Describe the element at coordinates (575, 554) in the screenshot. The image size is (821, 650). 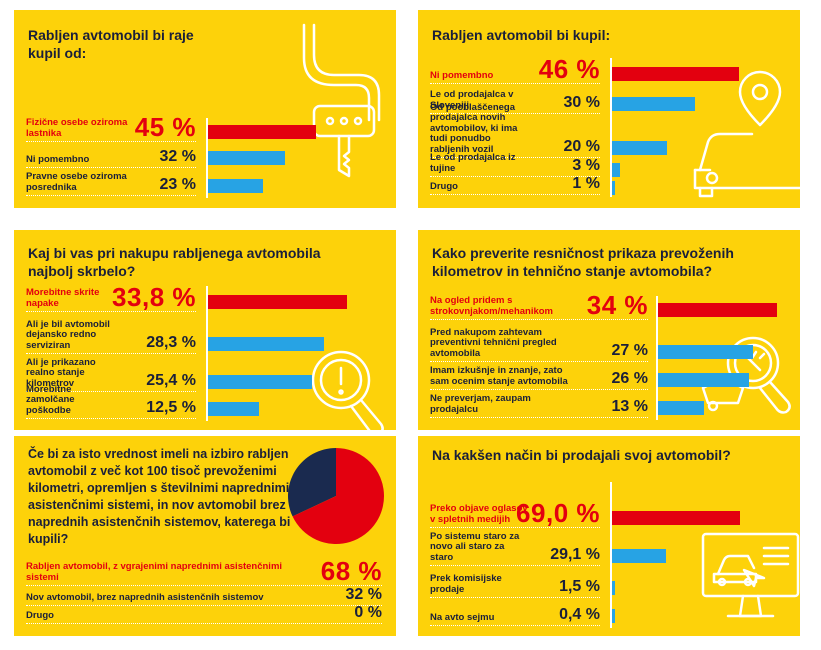
I see `bar-value-label: 29,1 %` at that location.